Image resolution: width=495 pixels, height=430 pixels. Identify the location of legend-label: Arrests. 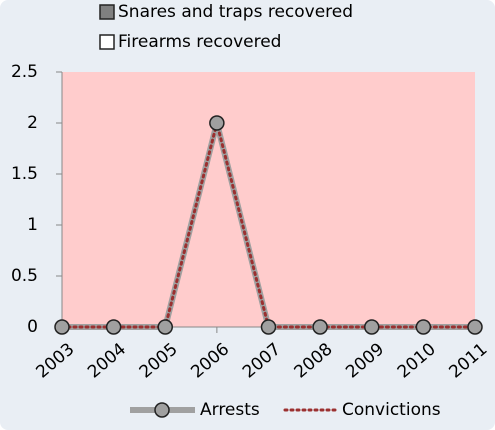
(230, 410).